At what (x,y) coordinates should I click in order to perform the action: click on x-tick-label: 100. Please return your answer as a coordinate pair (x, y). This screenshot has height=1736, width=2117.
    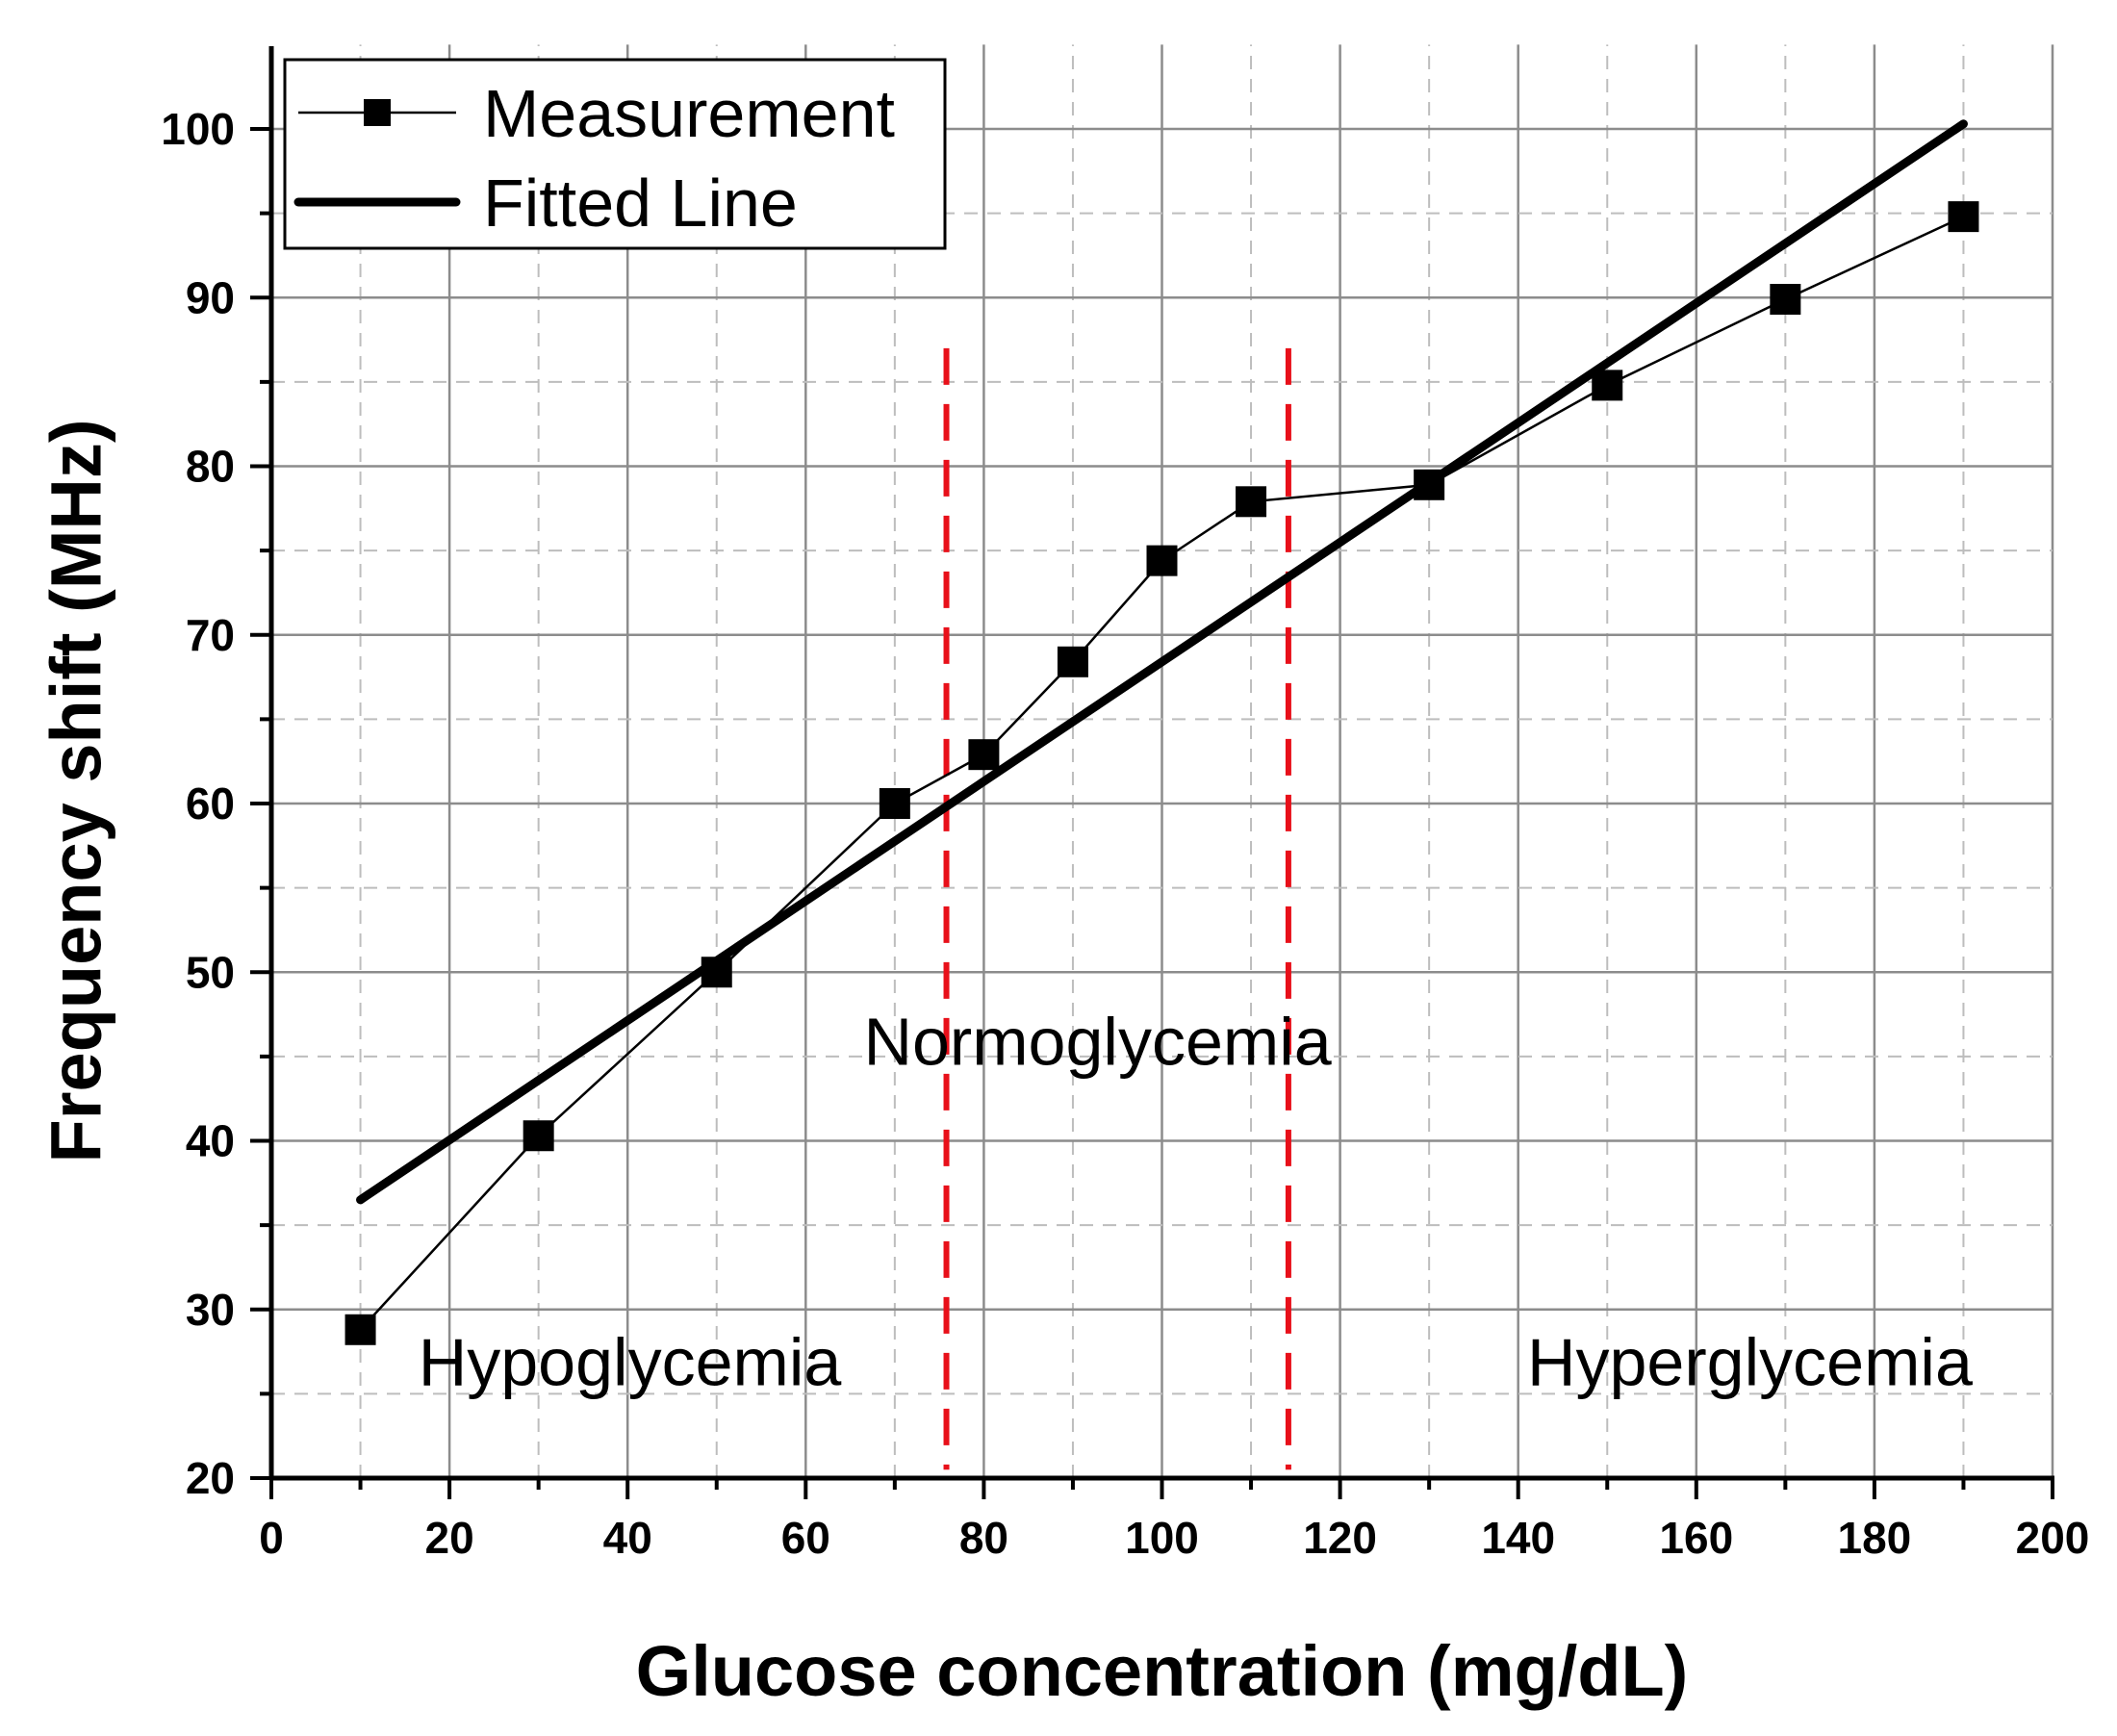
    Looking at the image, I should click on (1162, 1538).